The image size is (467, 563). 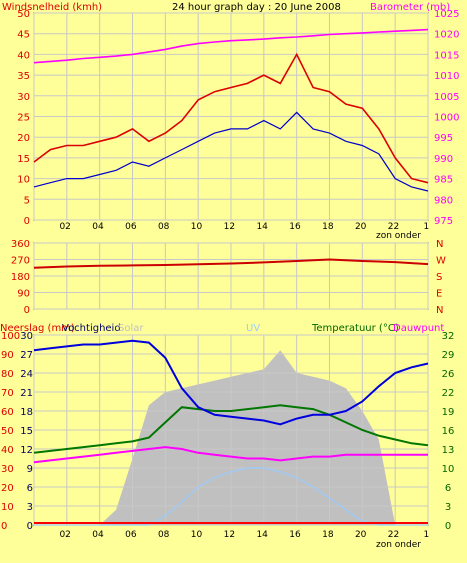 I want to click on y-tick-label: 180, so click(x=20, y=277).